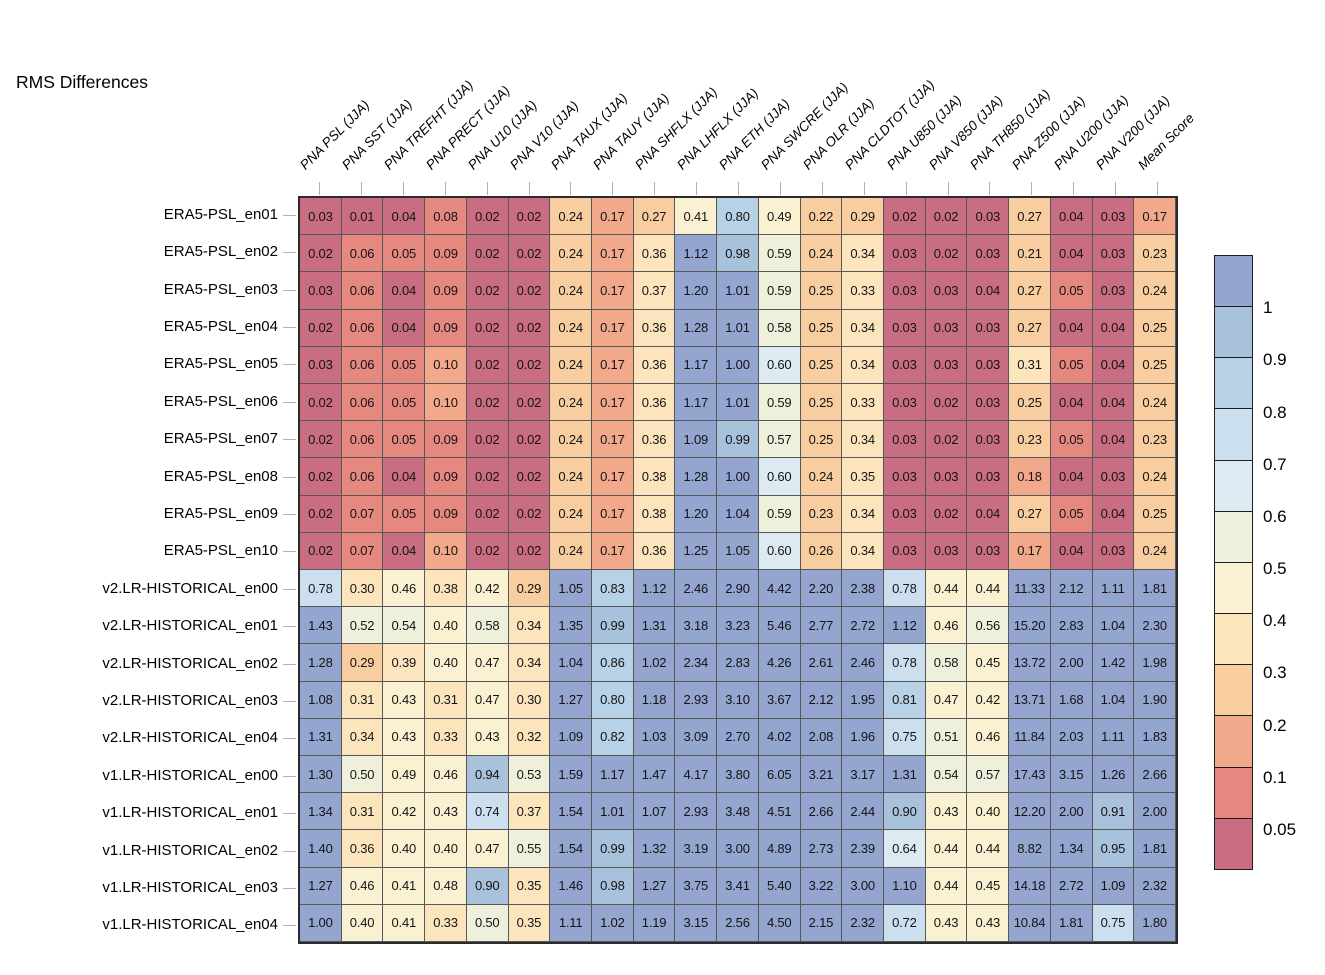 The width and height of the screenshot is (1325, 975). I want to click on heatmap-cell: 0.58, so click(779, 328).